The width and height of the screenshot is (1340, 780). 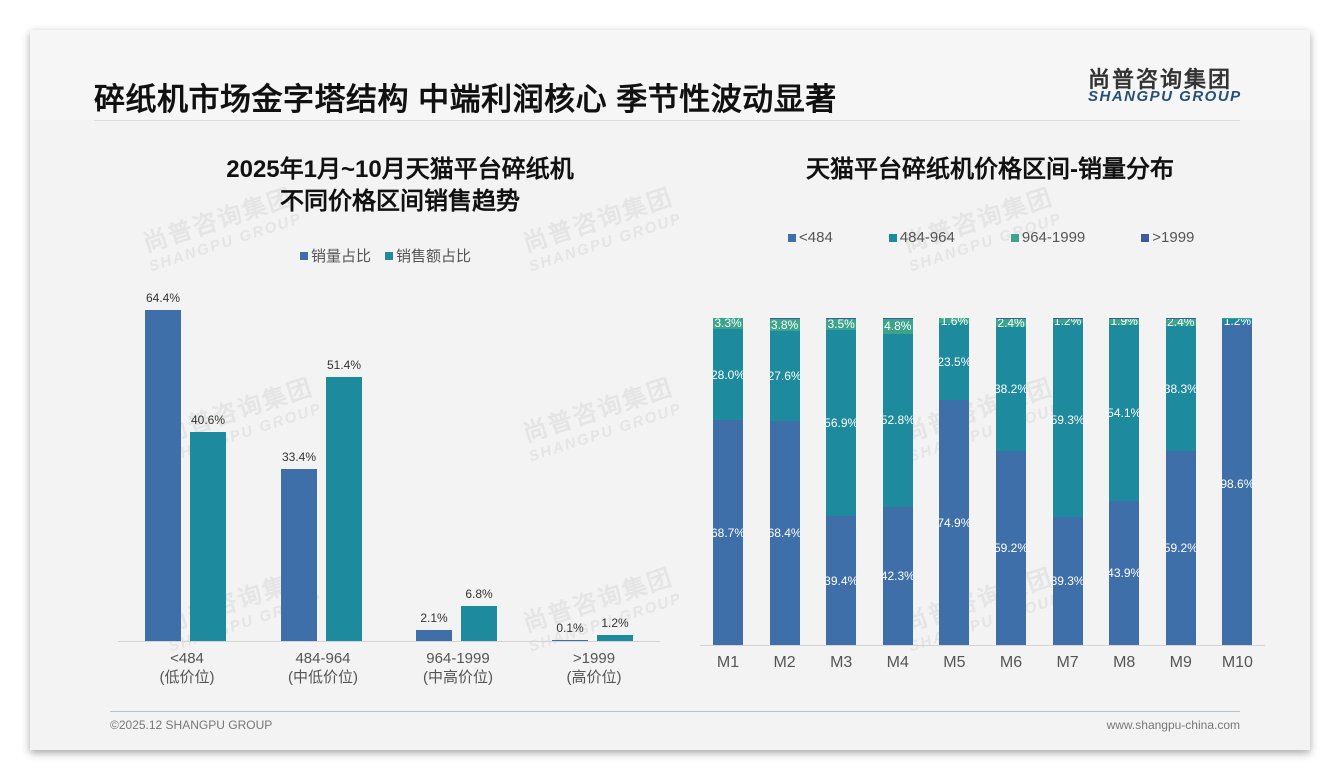 I want to click on x-axis-category-label: >1999 (高价位), so click(x=594, y=668).